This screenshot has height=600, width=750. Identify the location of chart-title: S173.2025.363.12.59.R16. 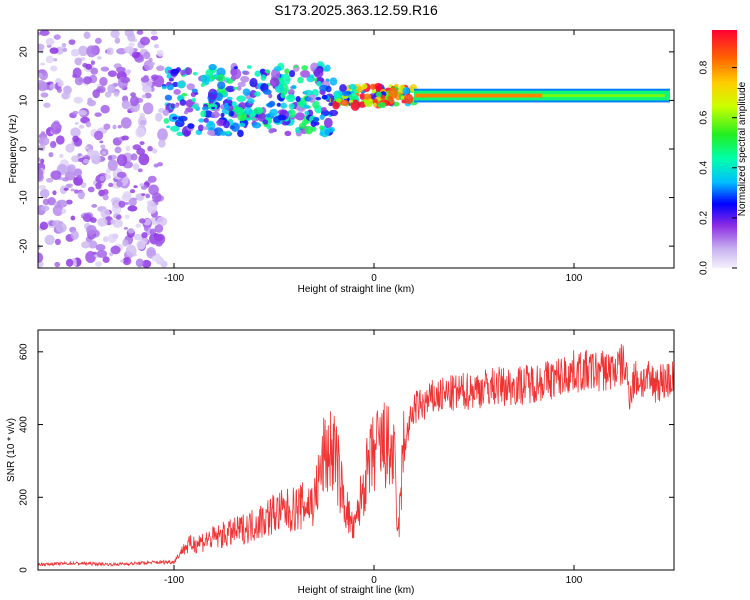
(356, 10).